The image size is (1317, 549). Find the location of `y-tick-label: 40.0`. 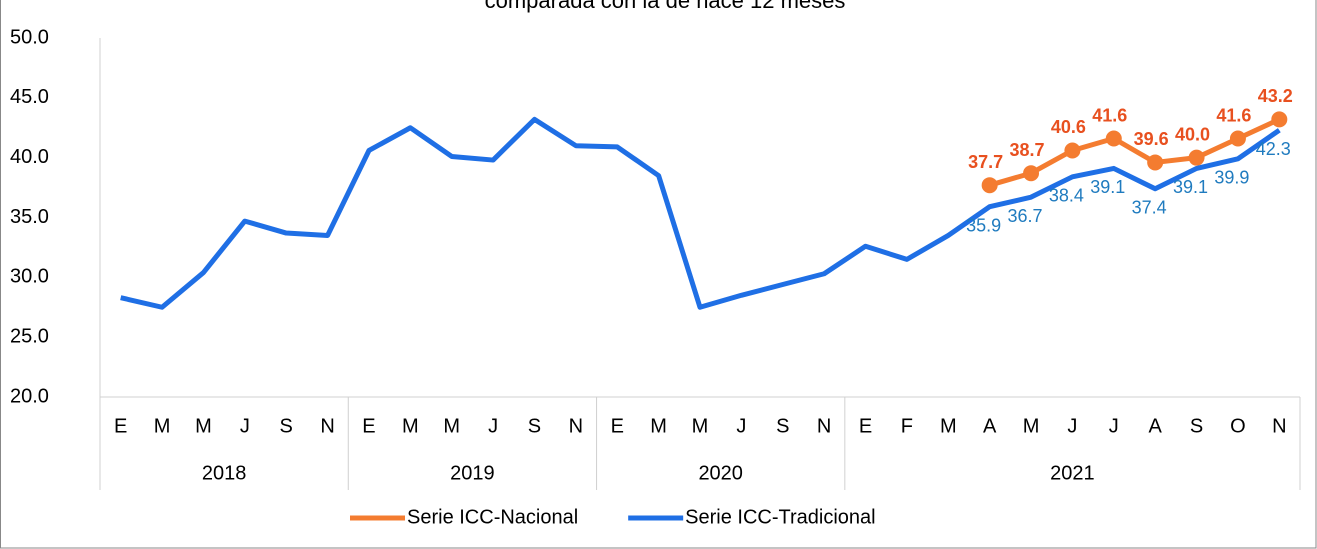

y-tick-label: 40.0 is located at coordinates (29, 157).